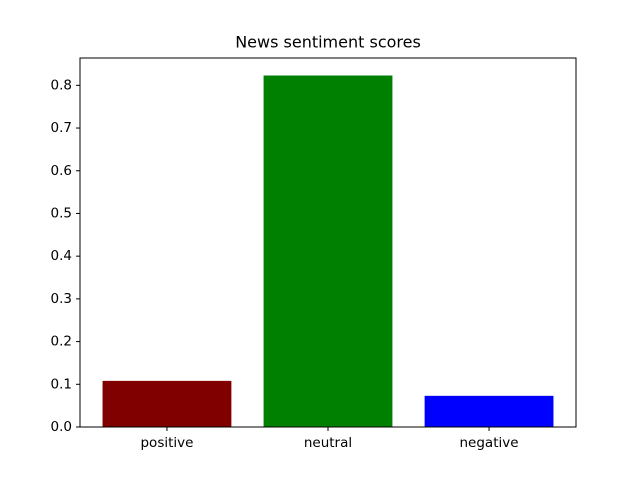 The height and width of the screenshot is (480, 640). What do you see at coordinates (61, 213) in the screenshot?
I see `y-tick-label: 0.5` at bounding box center [61, 213].